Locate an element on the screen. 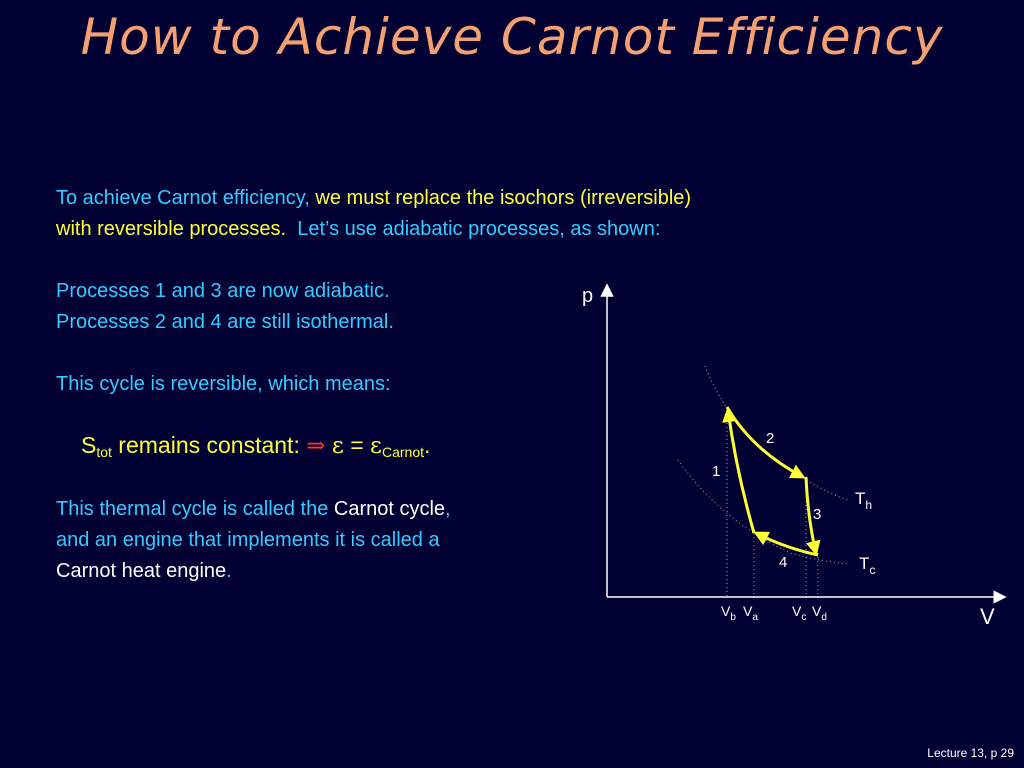 The height and width of the screenshot is (768, 1024). tc-symbol: T is located at coordinates (864, 563).